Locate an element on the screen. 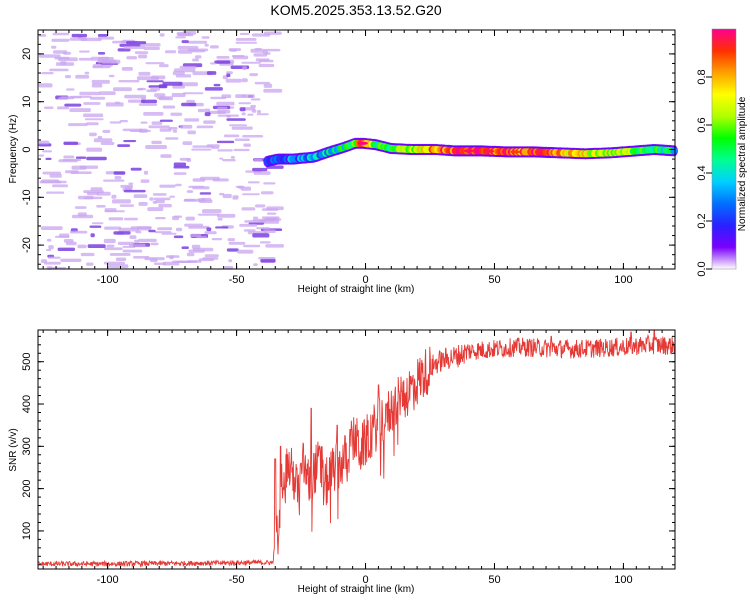 The height and width of the screenshot is (600, 750). colorbar-label: Normalized spectral amplitude is located at coordinates (742, 163).